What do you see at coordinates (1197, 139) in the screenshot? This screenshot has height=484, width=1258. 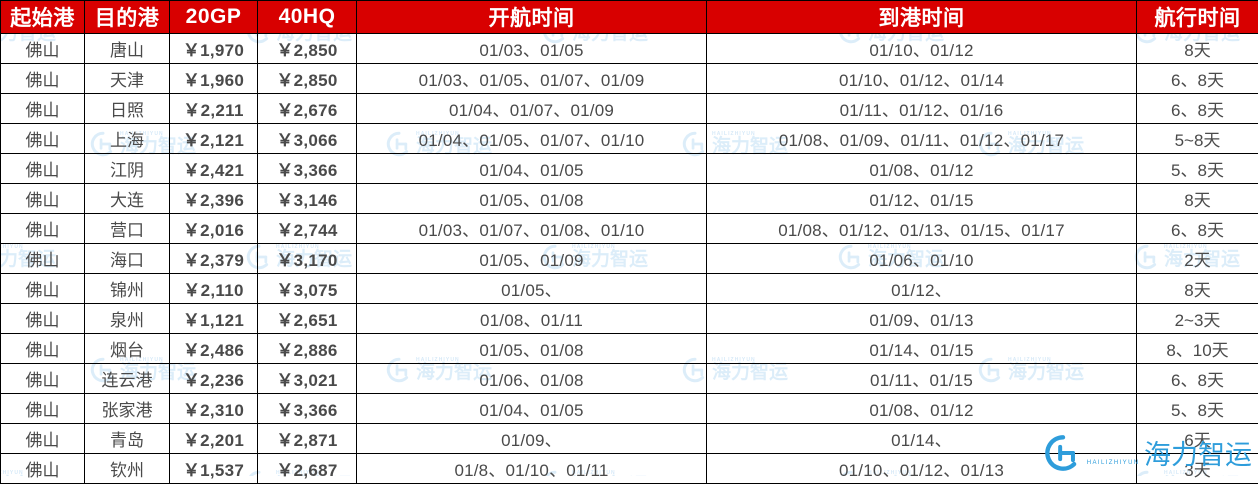 I see `cell-transit: 5~8天` at bounding box center [1197, 139].